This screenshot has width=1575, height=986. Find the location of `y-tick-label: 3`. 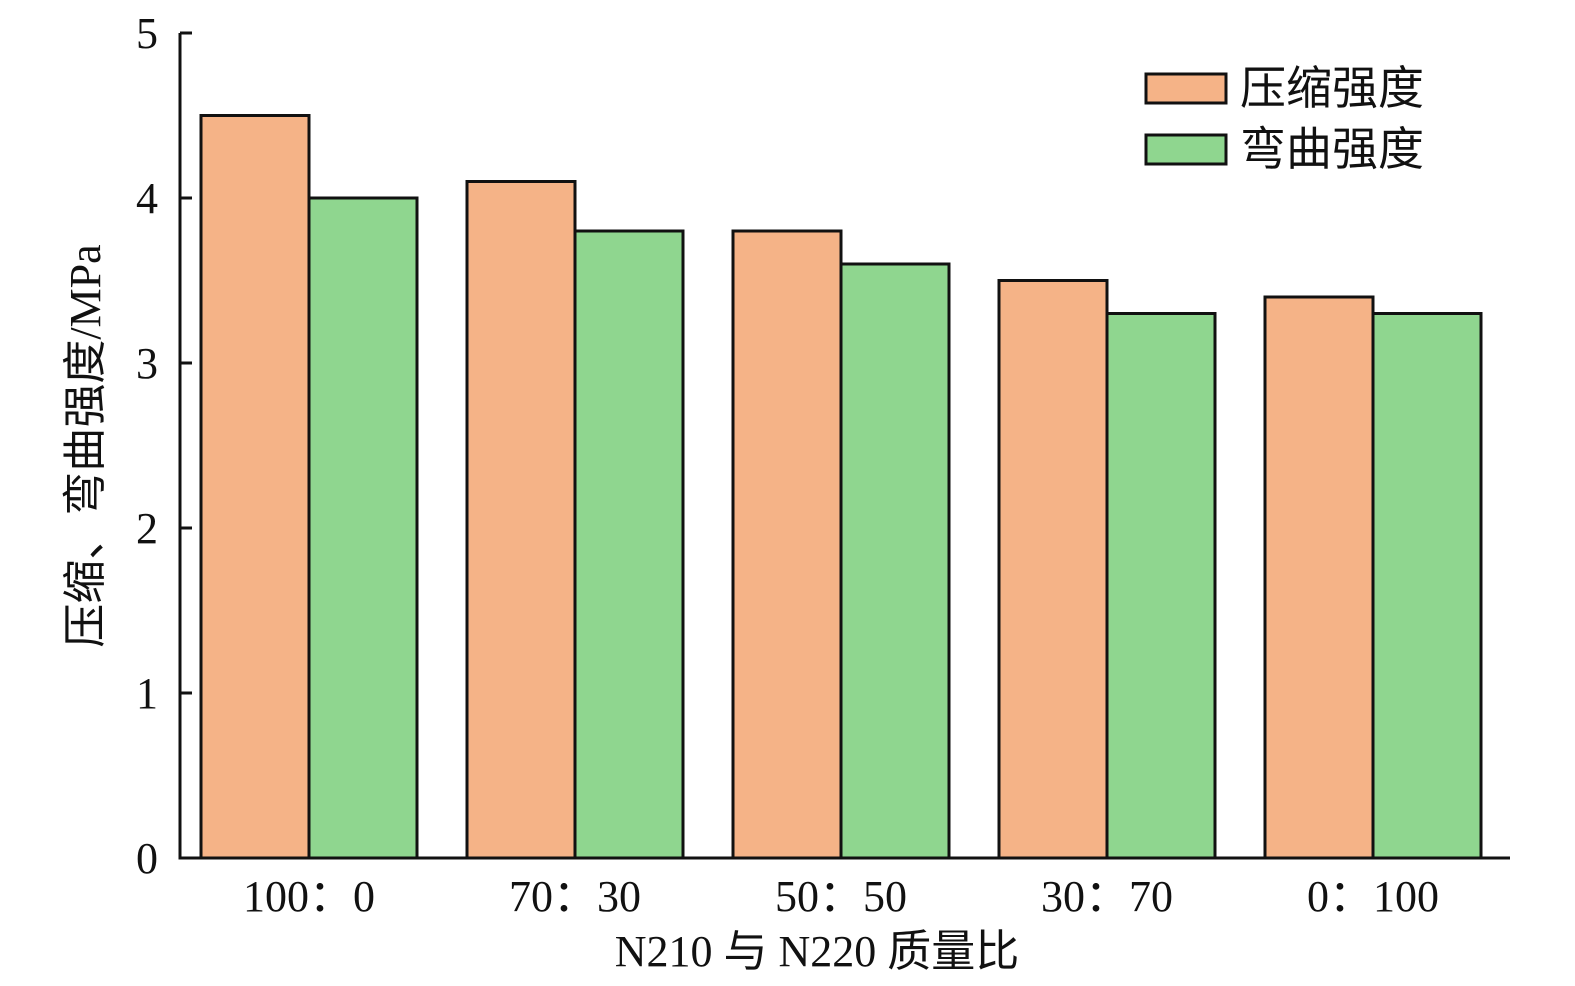

y-tick-label: 3 is located at coordinates (147, 363).